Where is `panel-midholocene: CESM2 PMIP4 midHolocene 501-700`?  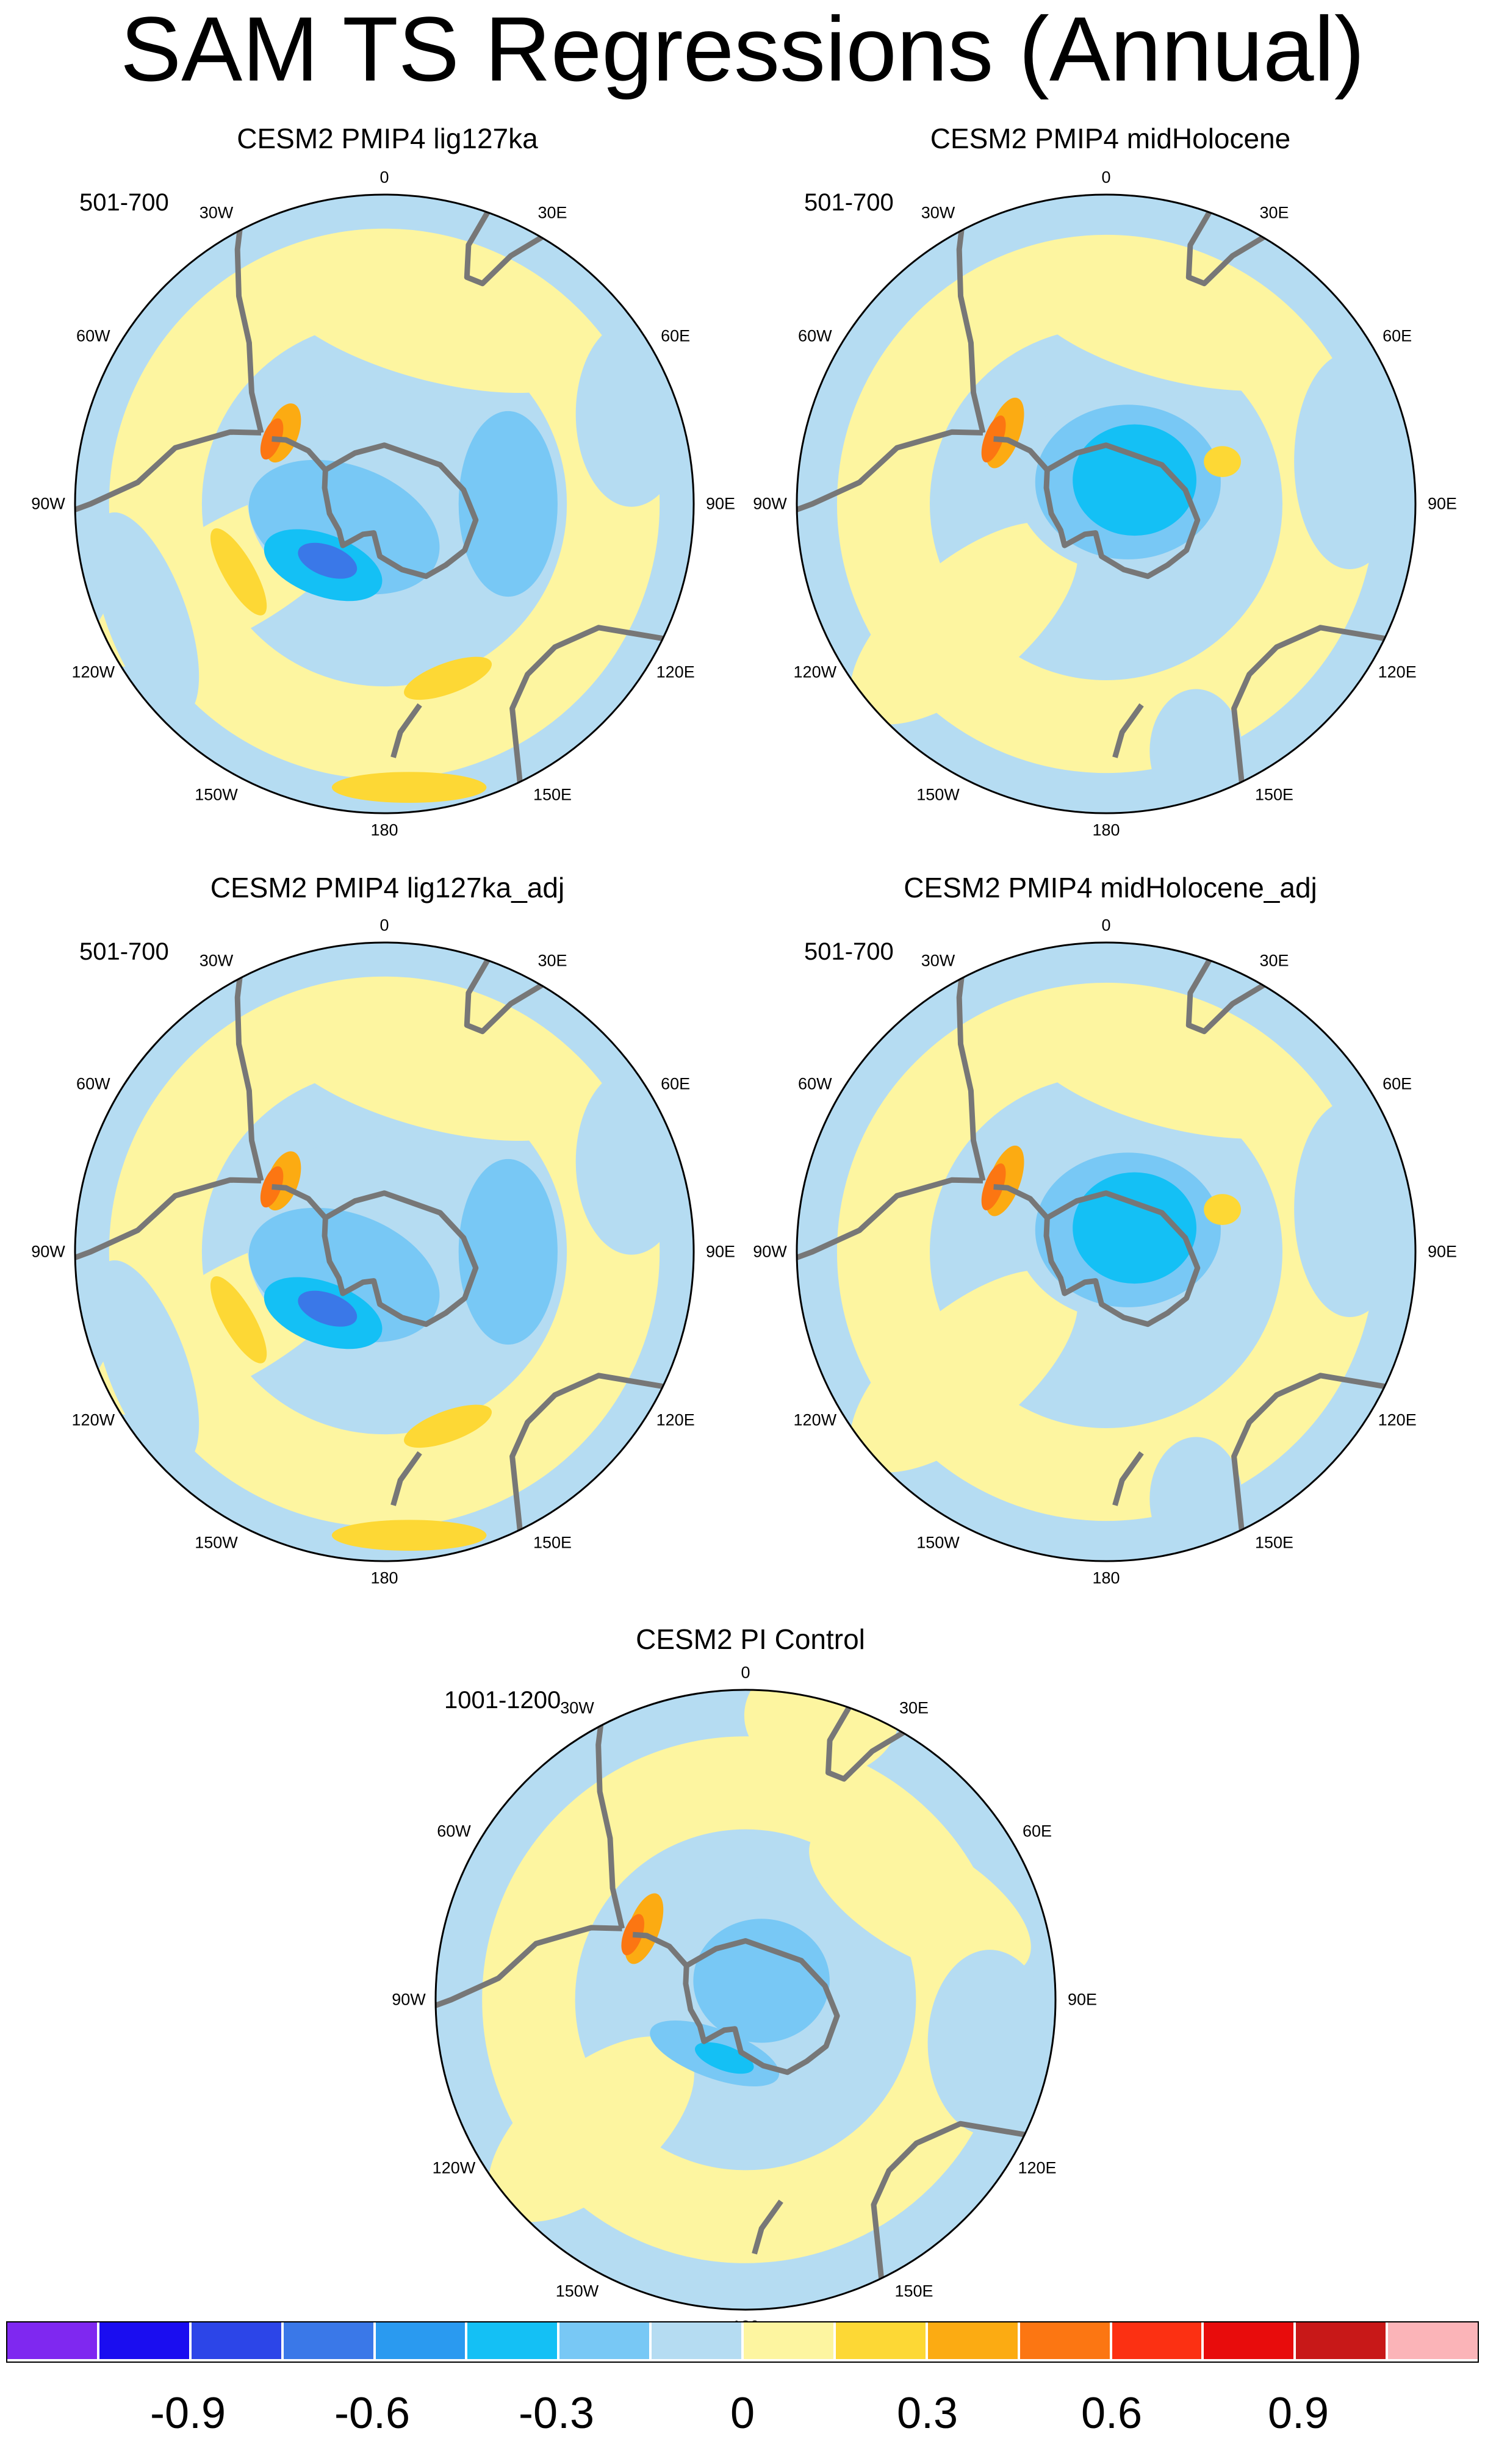
panel-midholocene: CESM2 PMIP4 midHolocene 501-700 is located at coordinates (1111, 482).